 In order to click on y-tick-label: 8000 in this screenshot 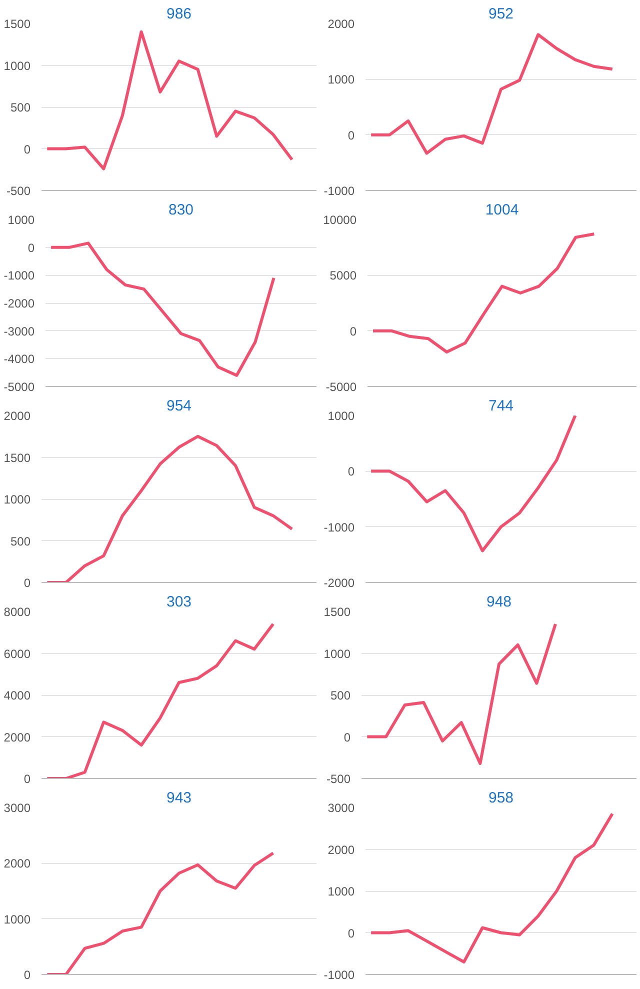, I will do `click(17, 612)`.